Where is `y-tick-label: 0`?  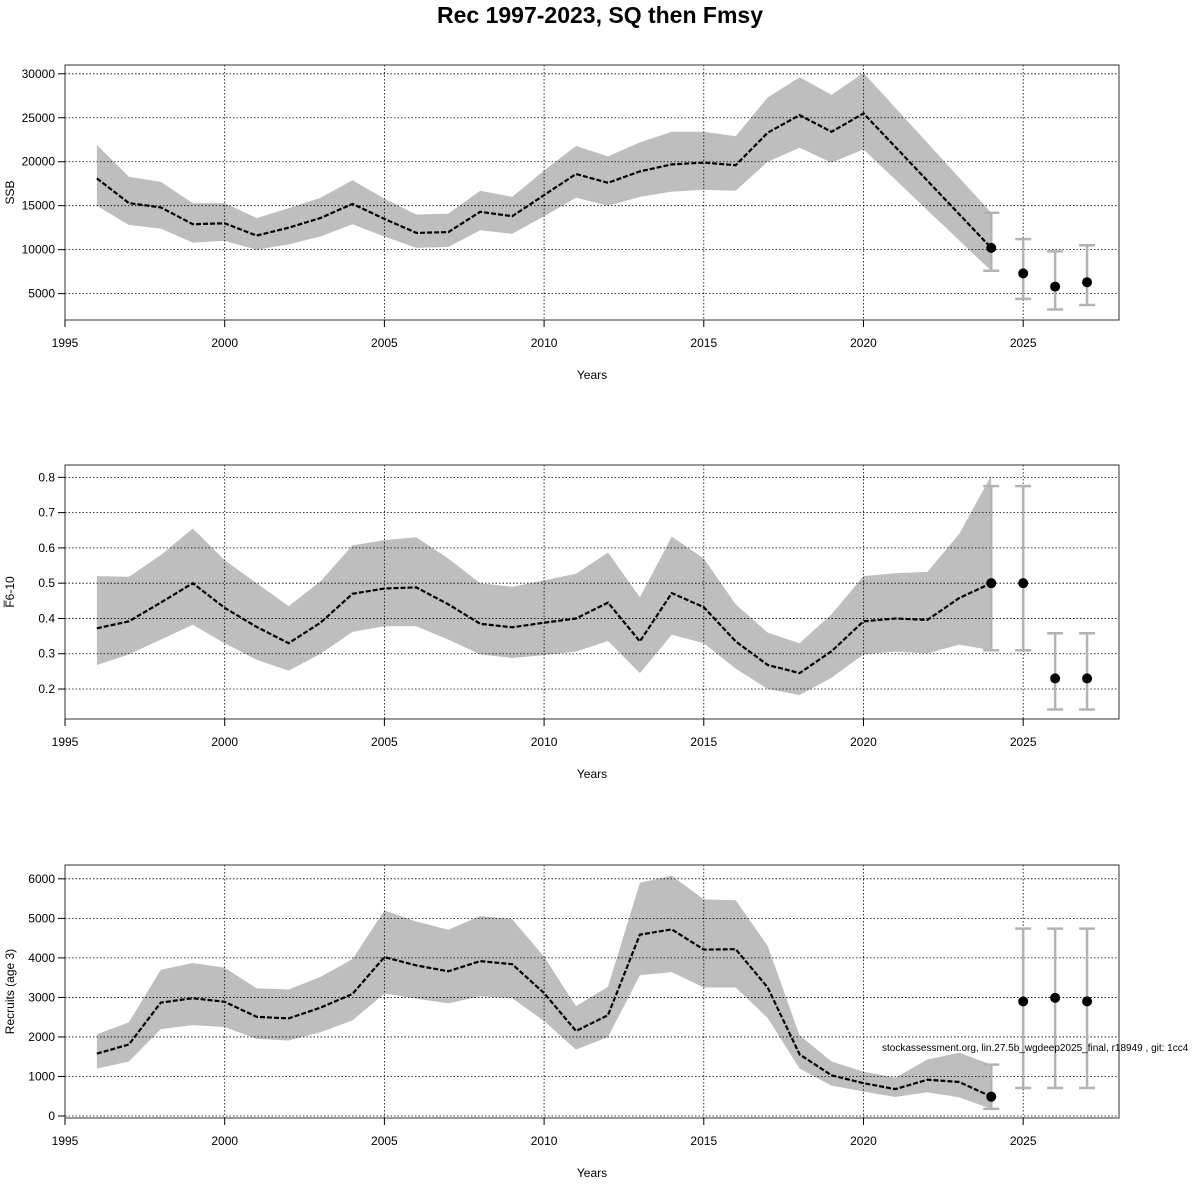 y-tick-label: 0 is located at coordinates (51, 1116).